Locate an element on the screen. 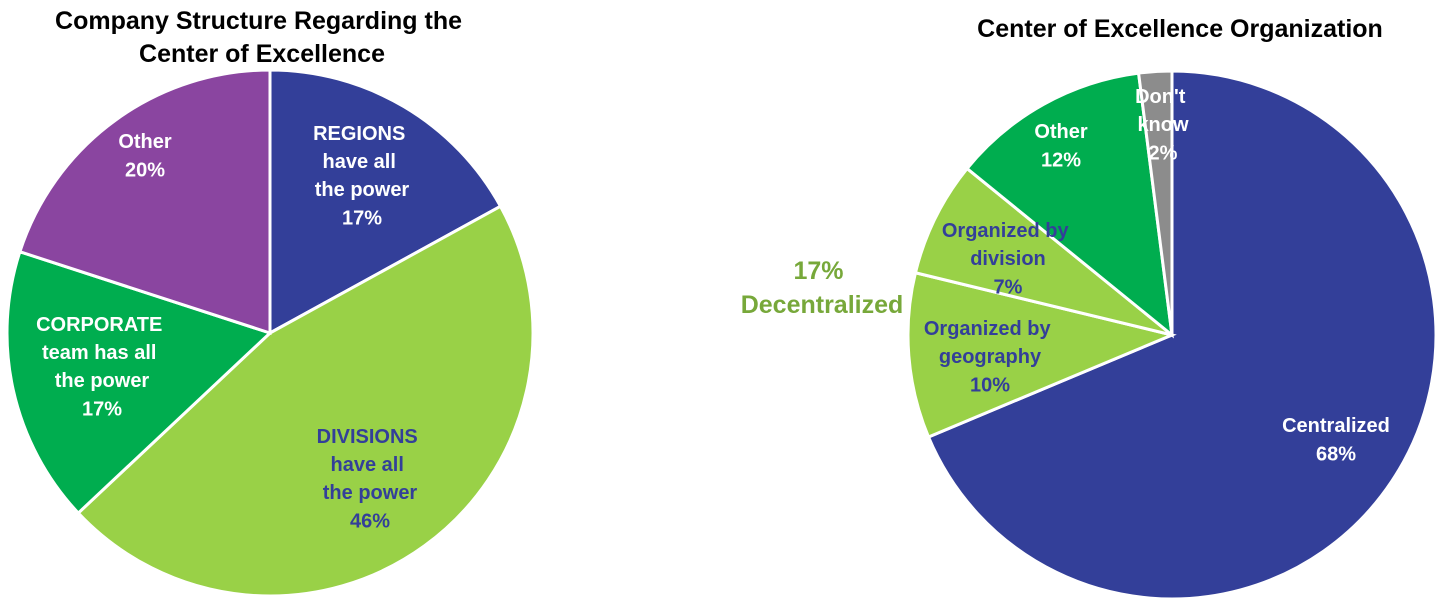 Image resolution: width=1448 pixels, height=602 pixels. text-line: Center of Excellence Organization is located at coordinates (1180, 29).